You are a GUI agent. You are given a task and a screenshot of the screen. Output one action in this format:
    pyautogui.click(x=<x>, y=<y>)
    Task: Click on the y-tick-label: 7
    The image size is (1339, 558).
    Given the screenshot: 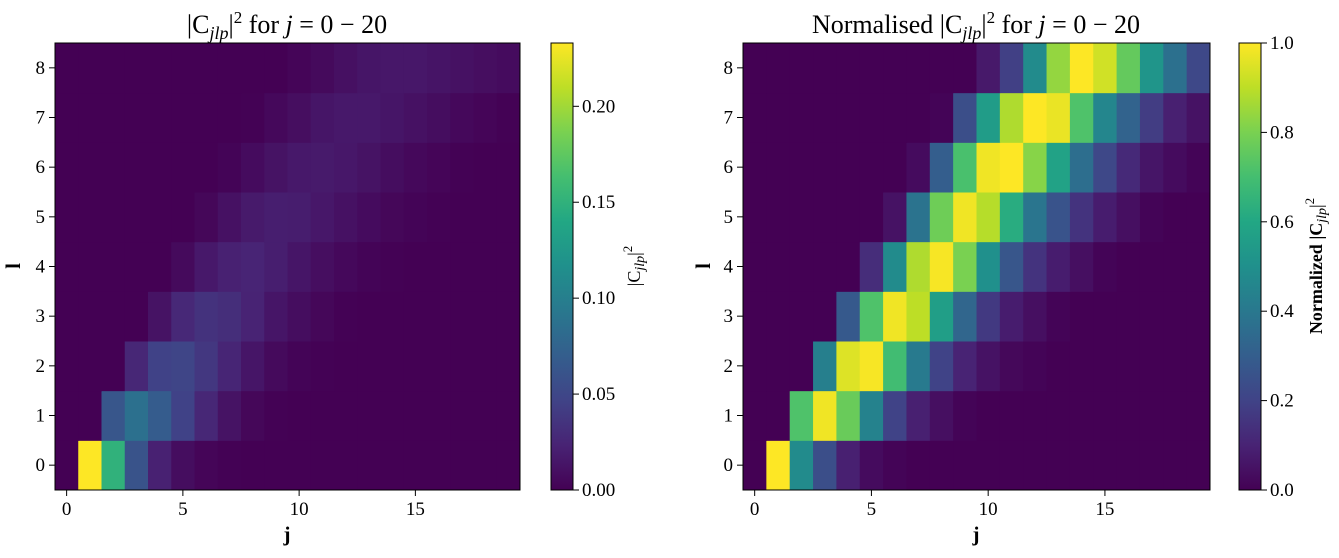 What is the action you would take?
    pyautogui.click(x=729, y=118)
    